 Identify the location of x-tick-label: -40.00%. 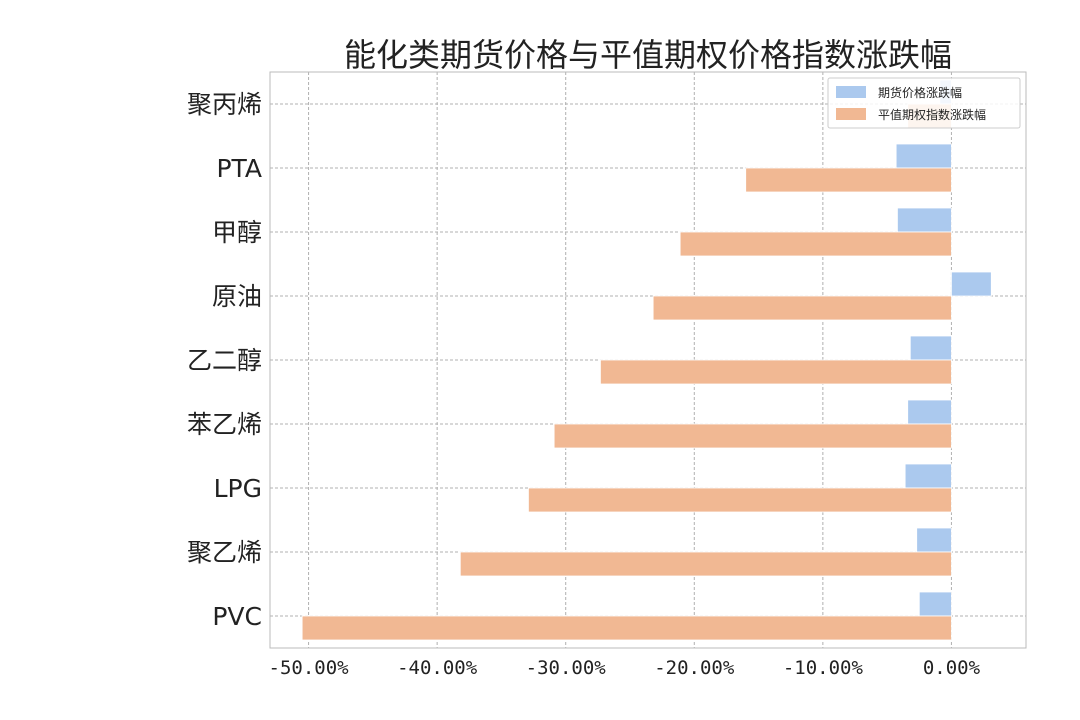
(437, 668).